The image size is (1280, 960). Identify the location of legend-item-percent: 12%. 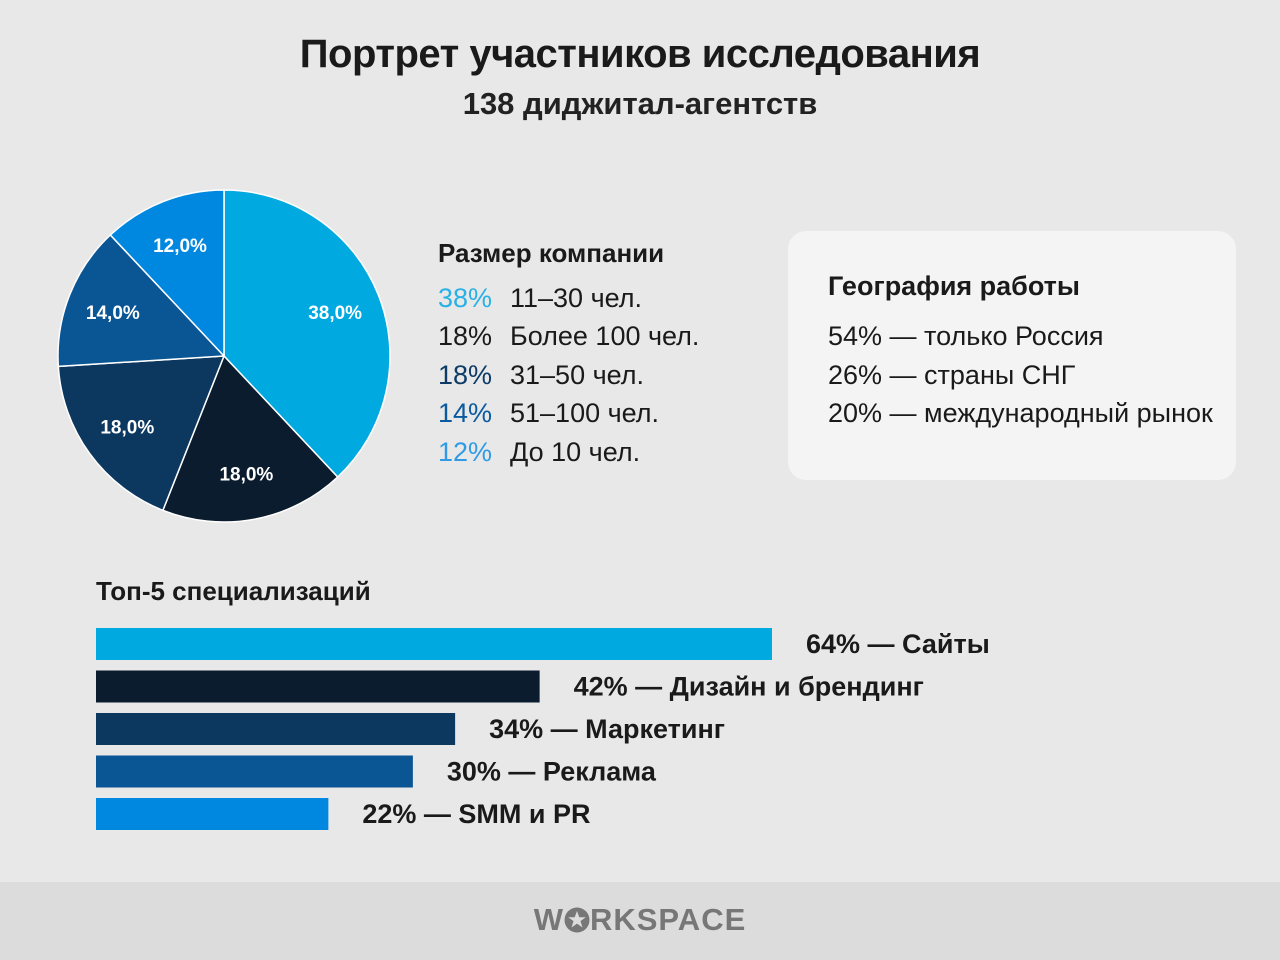
(465, 451).